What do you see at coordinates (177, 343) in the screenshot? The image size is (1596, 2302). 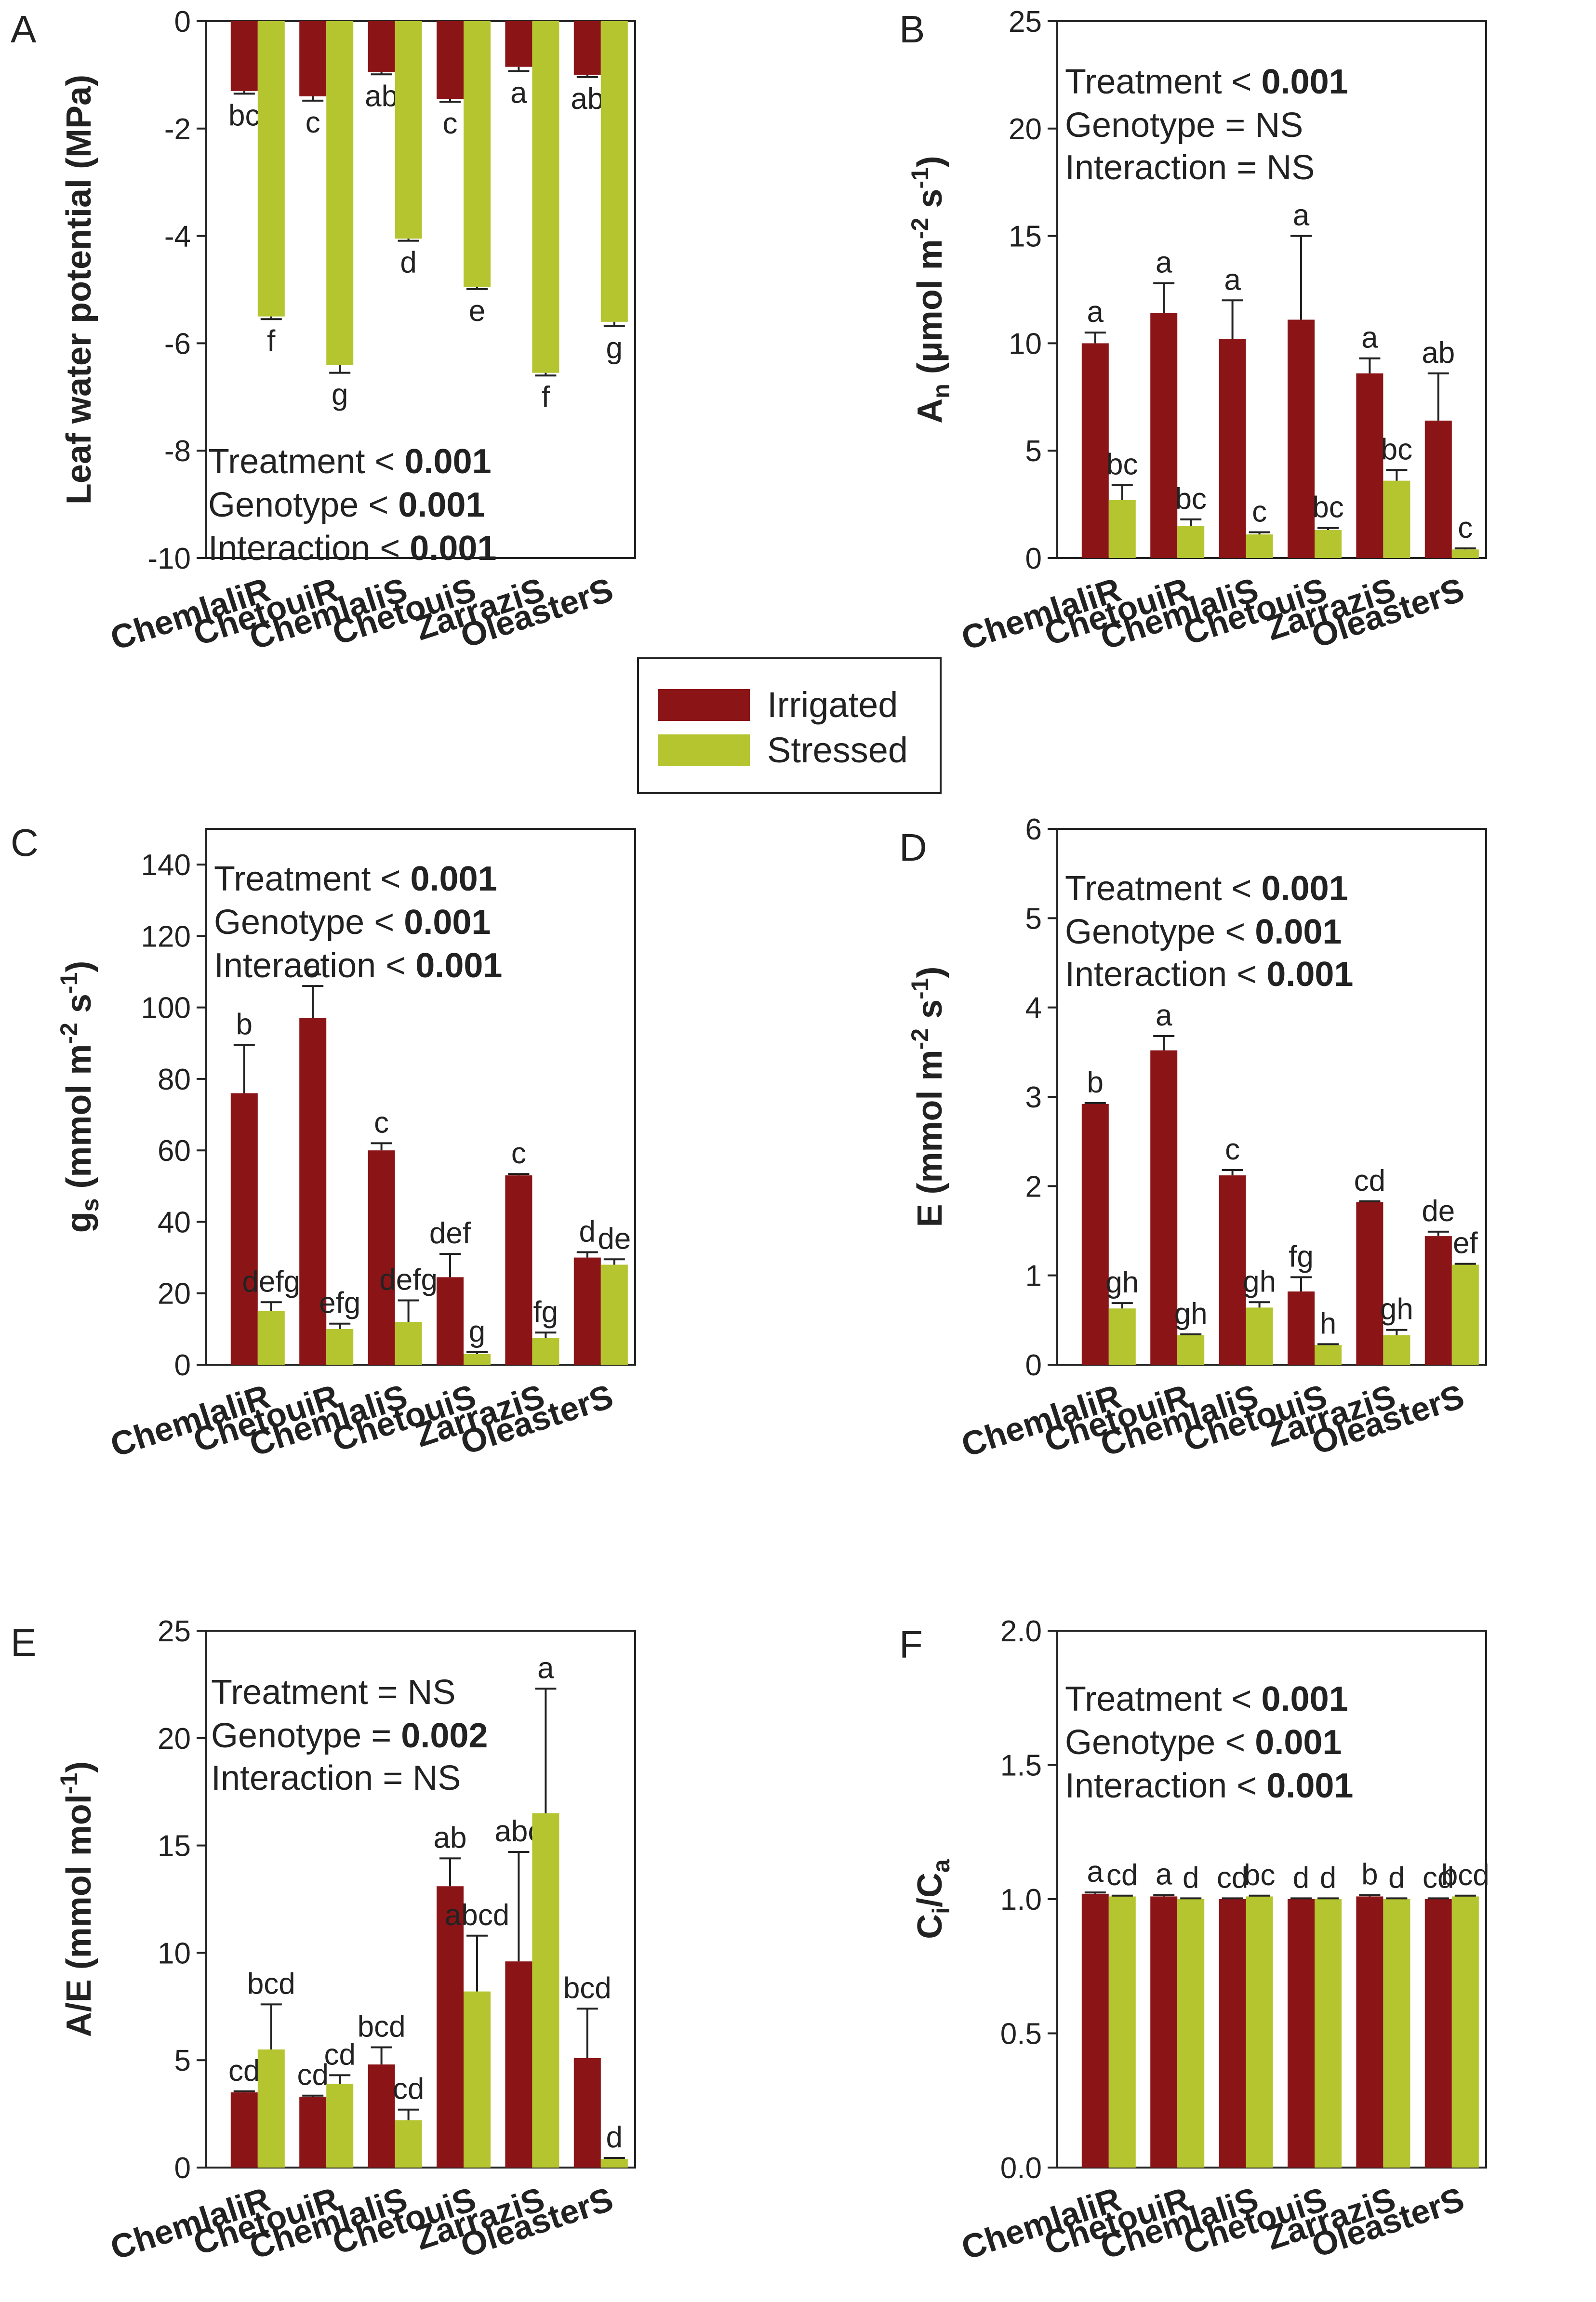 I see `y-tick-label: -6` at bounding box center [177, 343].